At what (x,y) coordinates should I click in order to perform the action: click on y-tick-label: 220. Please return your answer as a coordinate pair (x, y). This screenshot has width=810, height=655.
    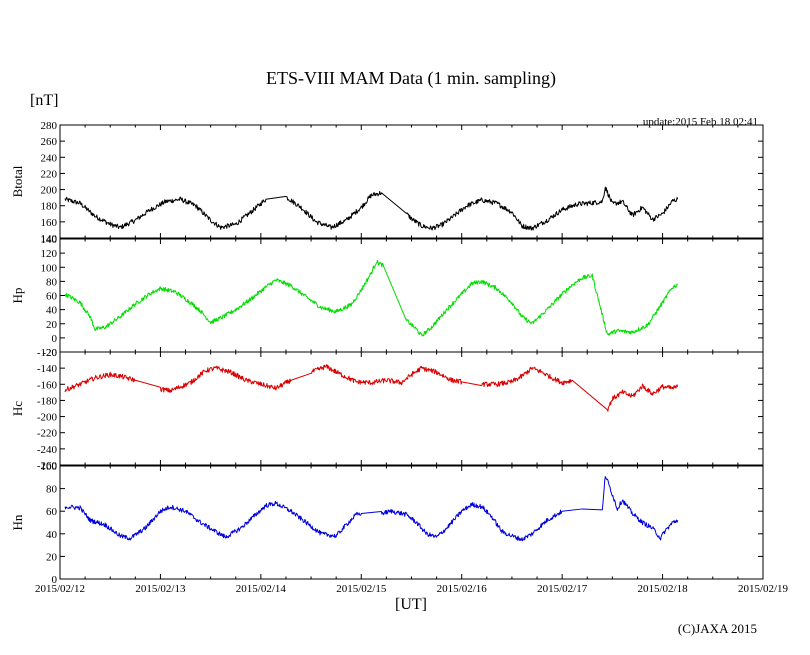
    Looking at the image, I should click on (49, 174).